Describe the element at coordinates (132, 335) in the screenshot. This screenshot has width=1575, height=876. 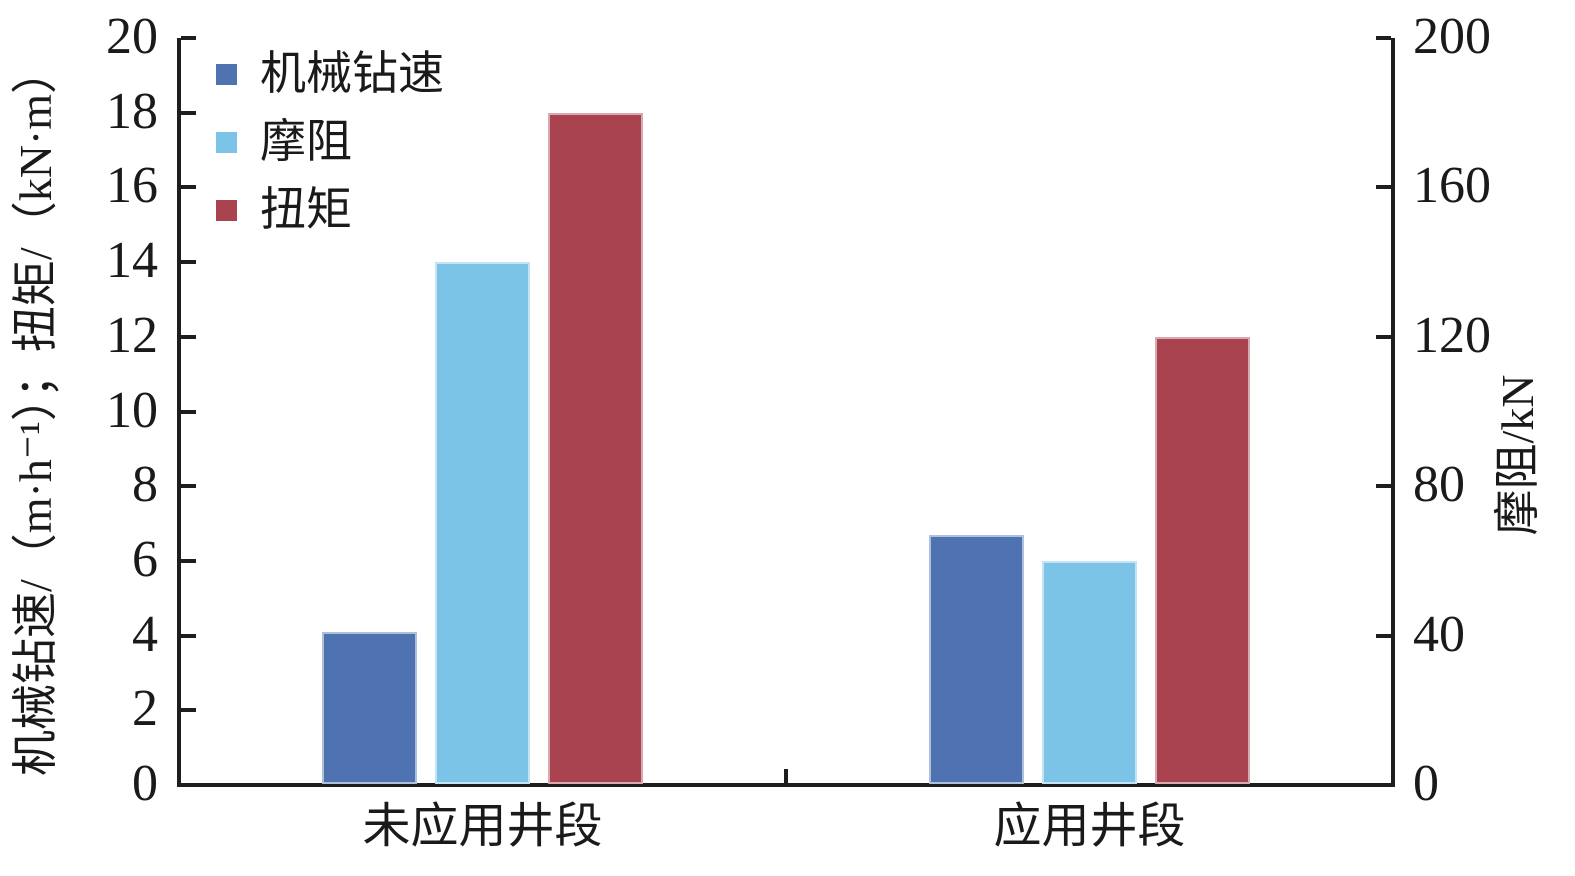
I see `left-axis-tick-label: 12` at that location.